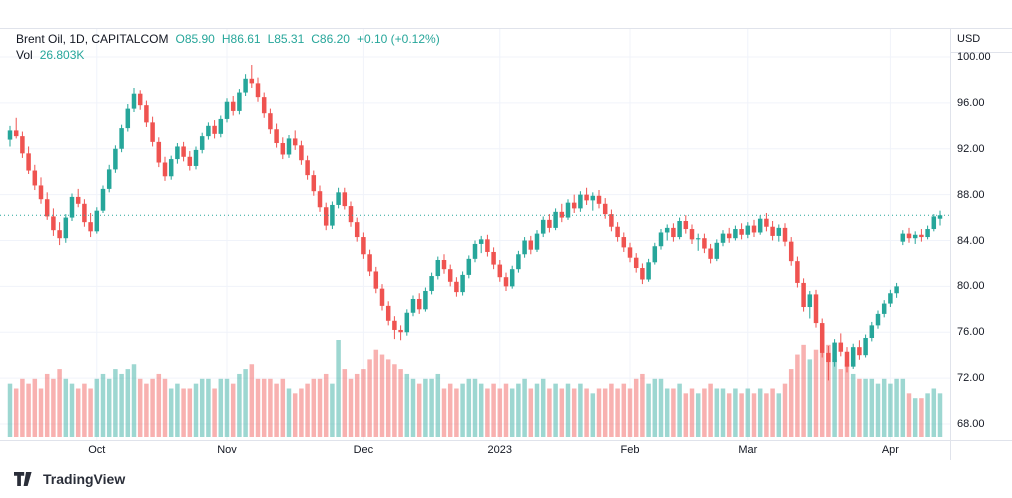 This screenshot has width=1012, height=498. I want to click on price-tick-label: 96.00, so click(971, 102).